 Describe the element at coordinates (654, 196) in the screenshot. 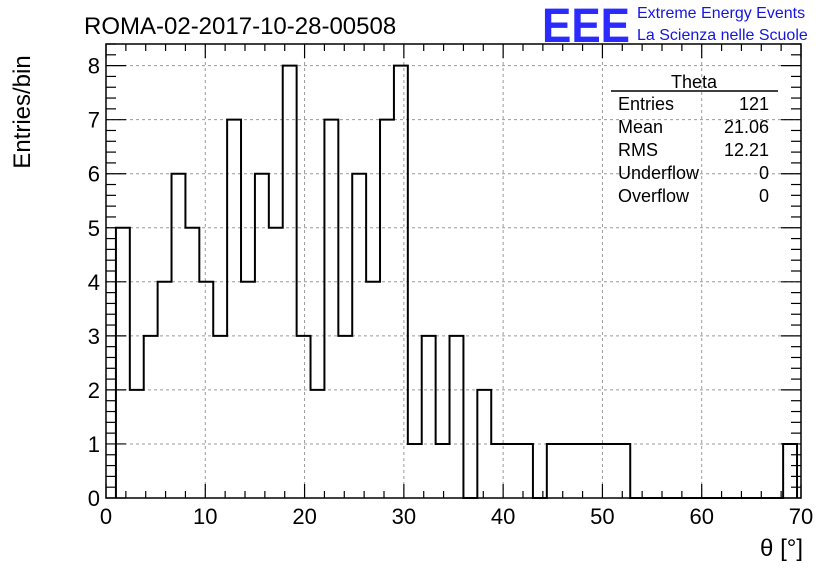

I see `stats-label: Overflow` at that location.